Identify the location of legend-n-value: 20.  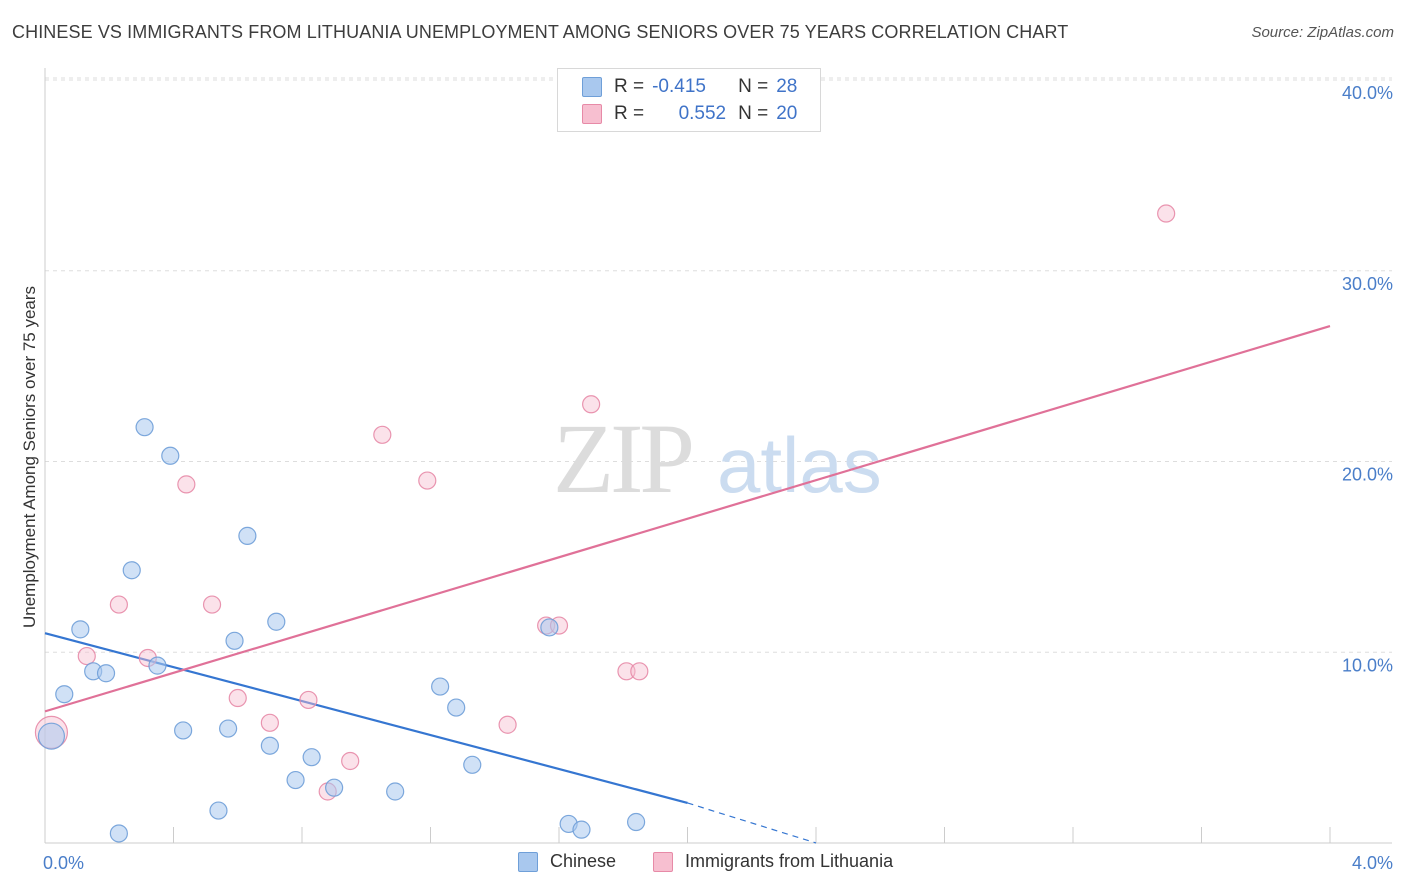
(787, 113).